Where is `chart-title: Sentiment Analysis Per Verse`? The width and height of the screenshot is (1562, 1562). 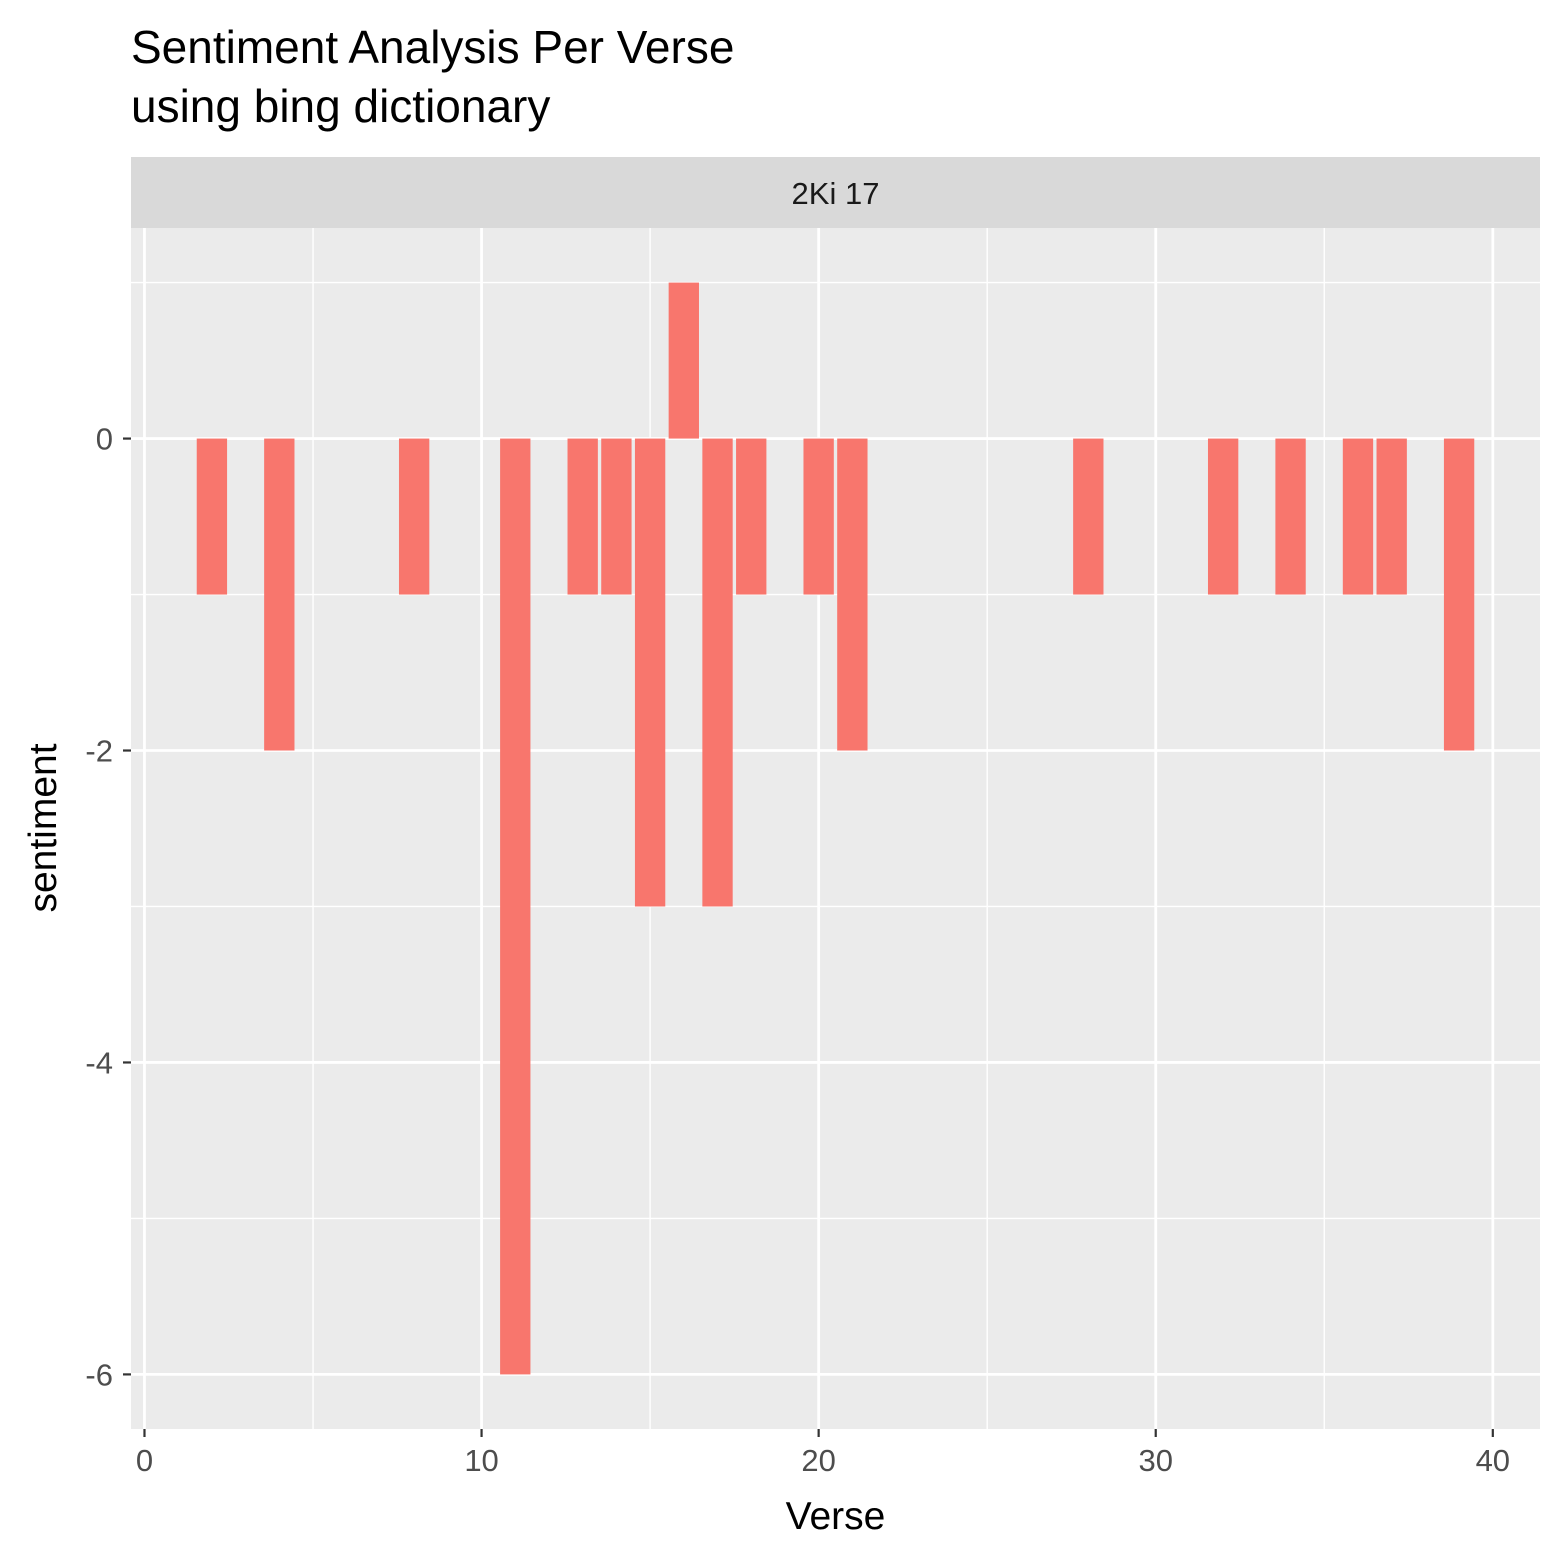
chart-title: Sentiment Analysis Per Verse is located at coordinates (432, 47).